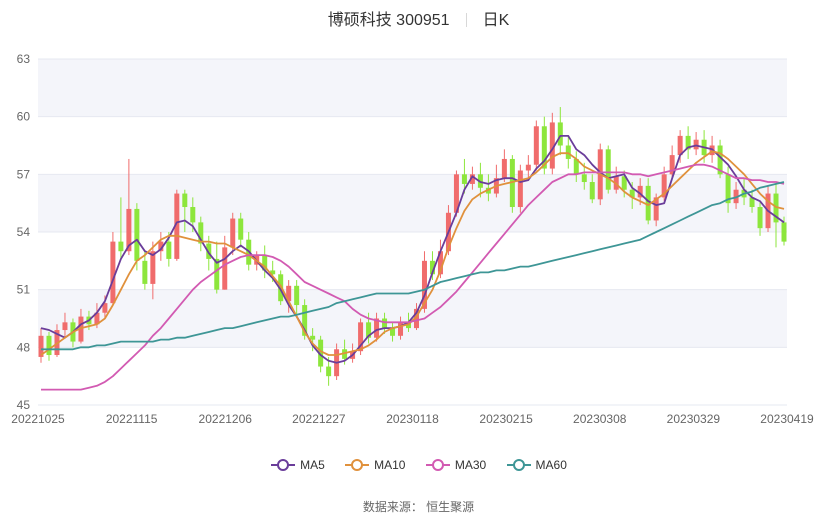  What do you see at coordinates (551, 465) in the screenshot?
I see `legend-label-ma60: MA60` at bounding box center [551, 465].